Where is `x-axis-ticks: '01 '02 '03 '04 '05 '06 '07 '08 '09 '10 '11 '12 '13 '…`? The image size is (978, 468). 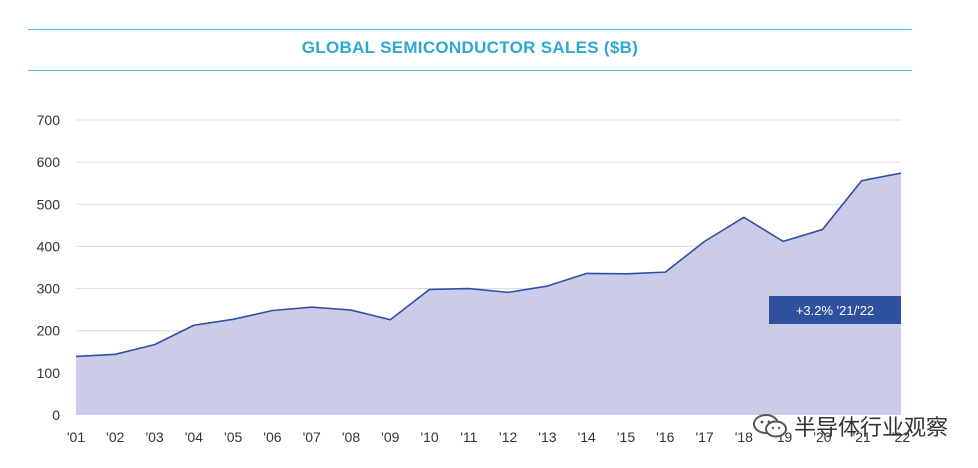
x-axis-ticks: '01 '02 '03 '04 '05 '06 '07 '08 '09 '10 '11 '12 '13 '… is located at coordinates (488, 437).